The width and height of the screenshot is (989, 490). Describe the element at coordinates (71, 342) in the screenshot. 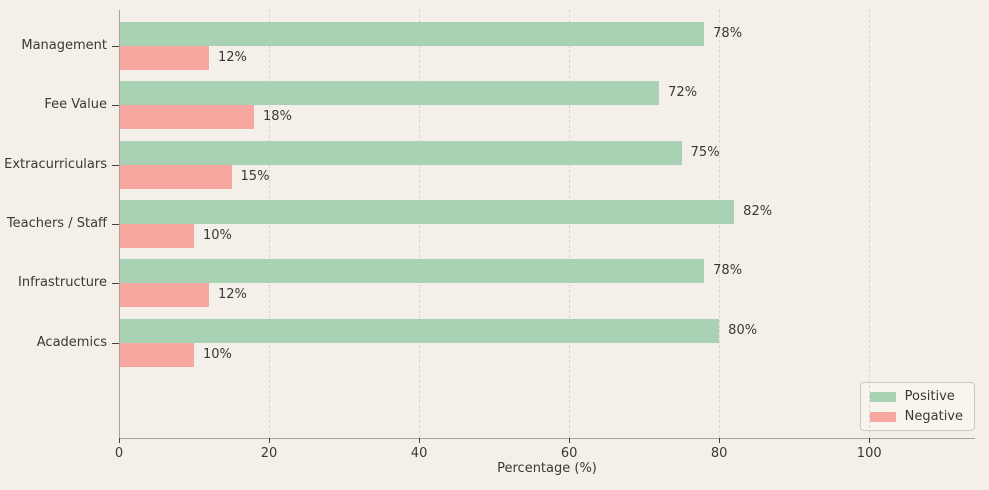

I see `category-label: Academics` at that location.